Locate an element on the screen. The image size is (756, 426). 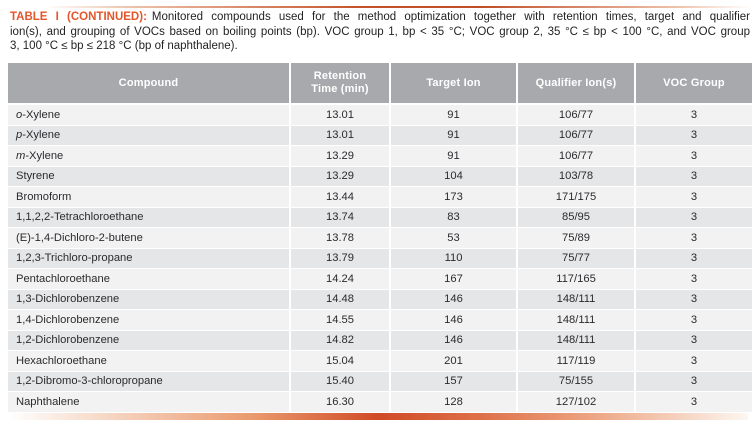
table-row: p-Xylene 13.01 91 106/77 3 is located at coordinates (380, 135).